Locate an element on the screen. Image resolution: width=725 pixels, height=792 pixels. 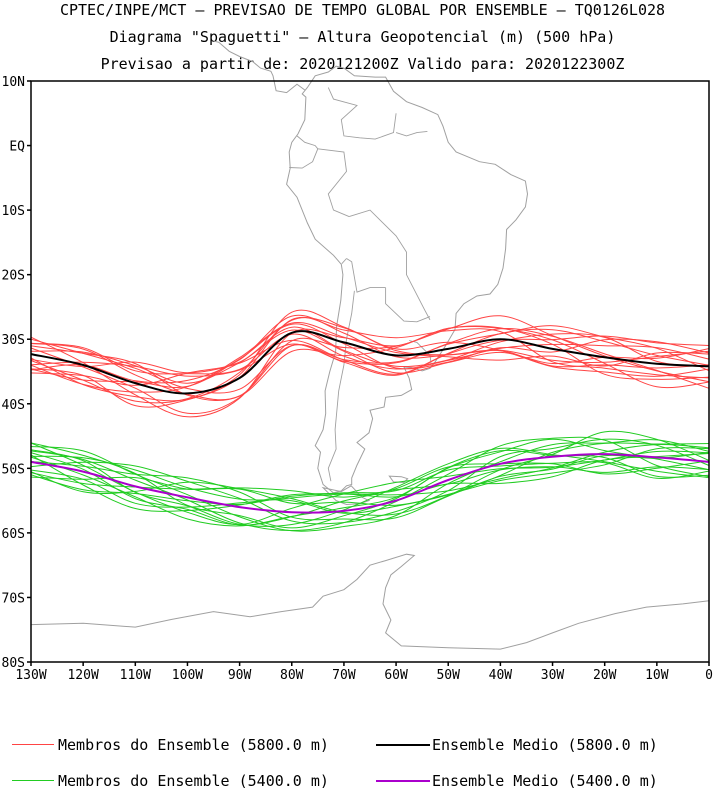
lon-label: 130W is located at coordinates (30, 675).